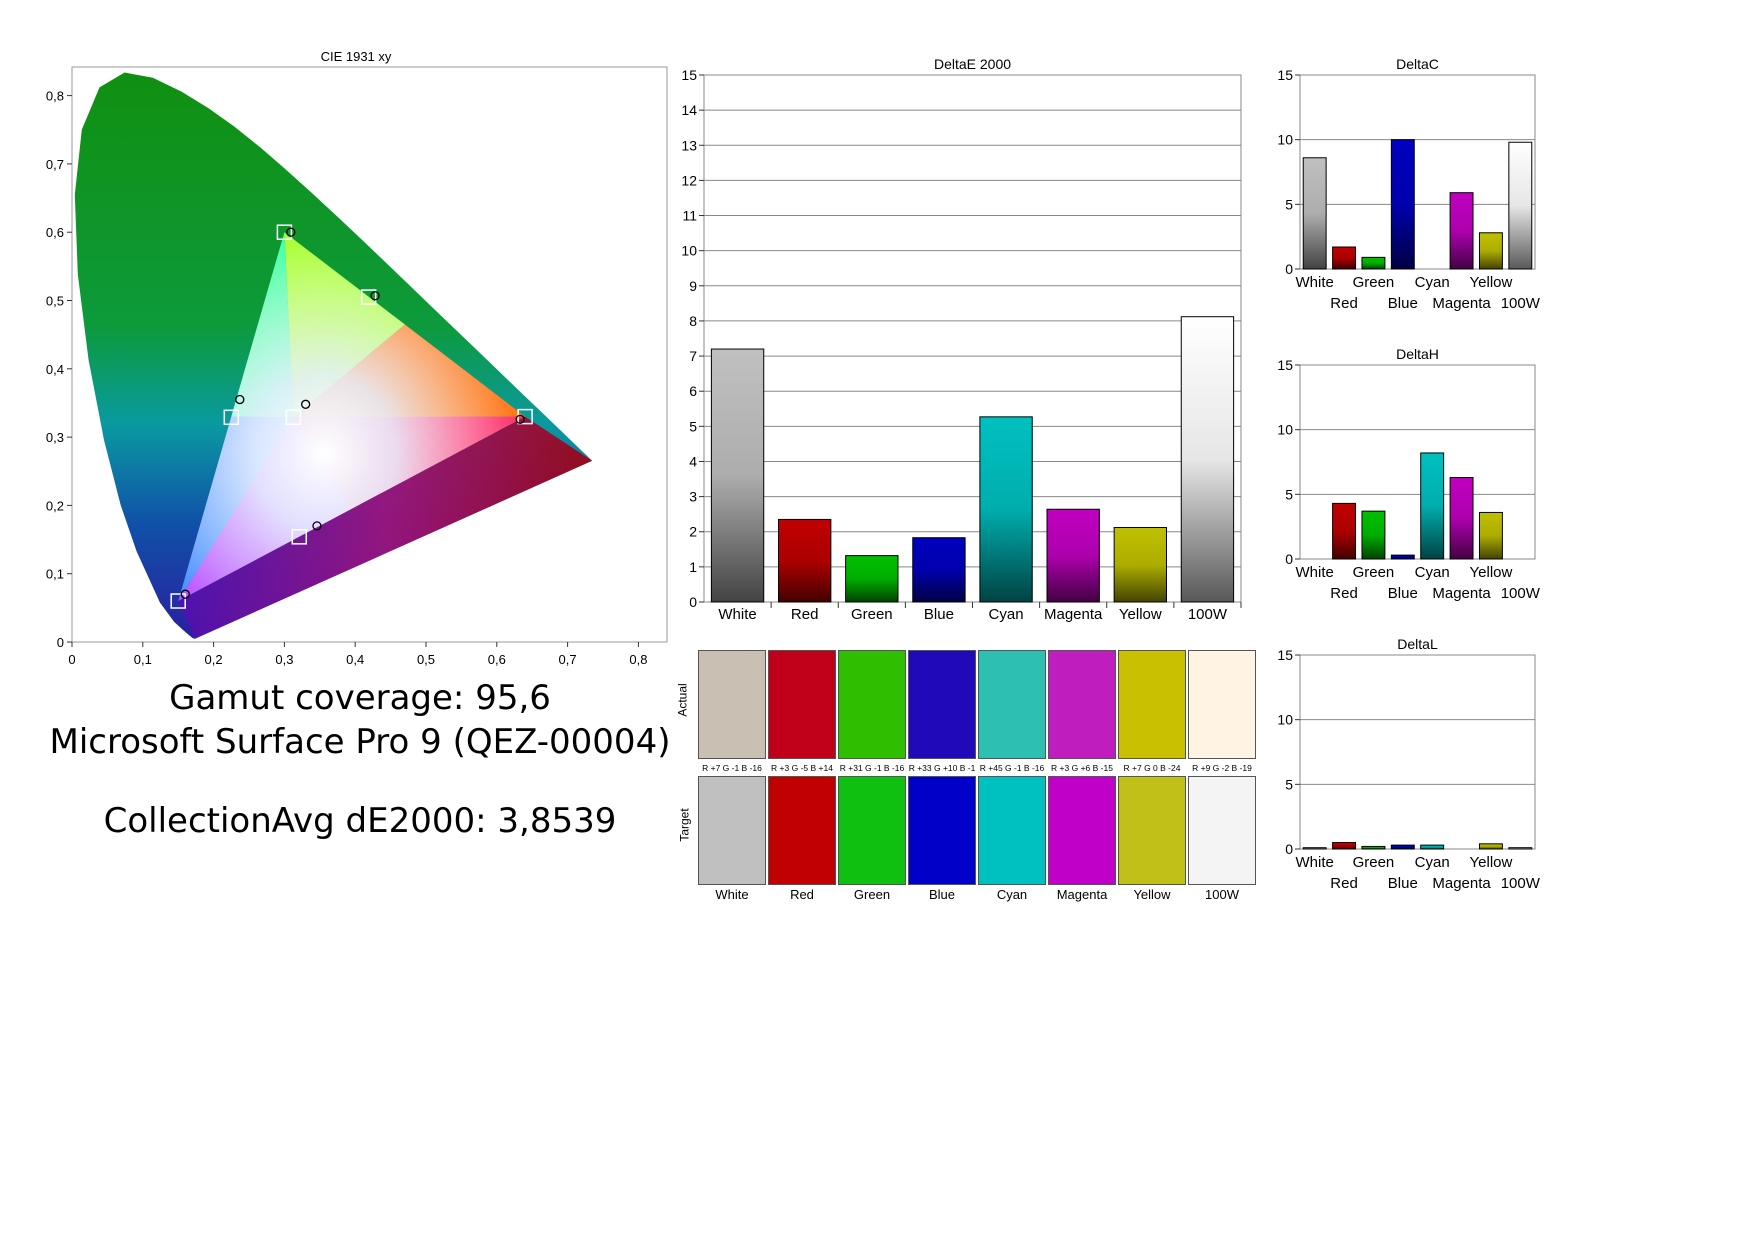 This screenshot has width=1754, height=1240. What do you see at coordinates (284, 659) in the screenshot?
I see `x-tick-label: 0,3` at bounding box center [284, 659].